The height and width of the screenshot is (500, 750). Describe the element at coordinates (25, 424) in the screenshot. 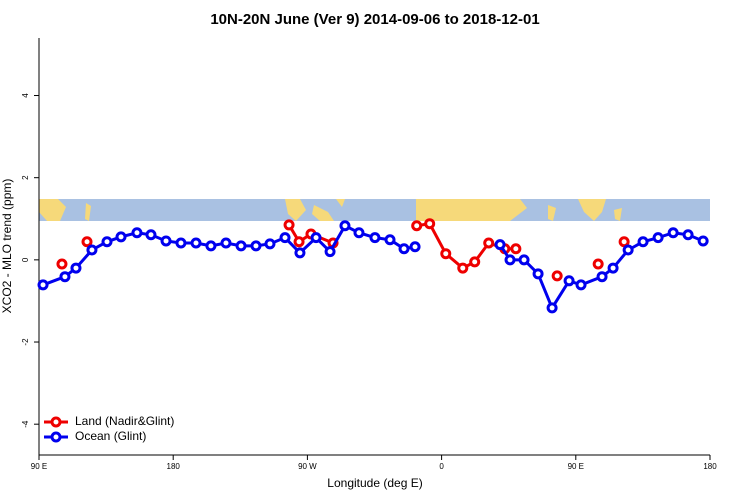

I see `y-tick-label: -4` at that location.